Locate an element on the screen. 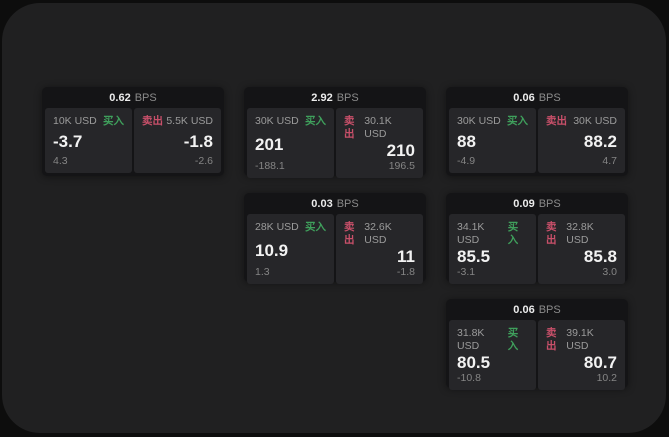 Image resolution: width=669 pixels, height=437 pixels. sell-price: 80.7 is located at coordinates (600, 362).